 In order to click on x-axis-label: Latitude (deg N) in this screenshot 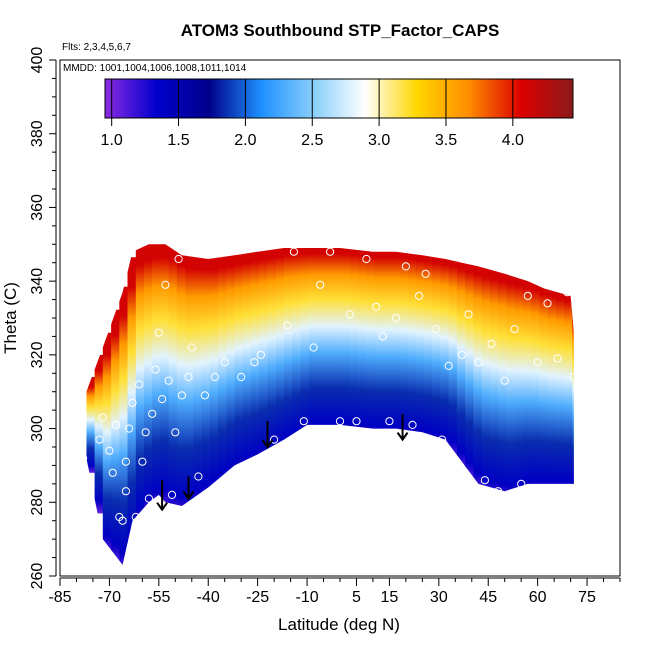, I will do `click(339, 624)`.